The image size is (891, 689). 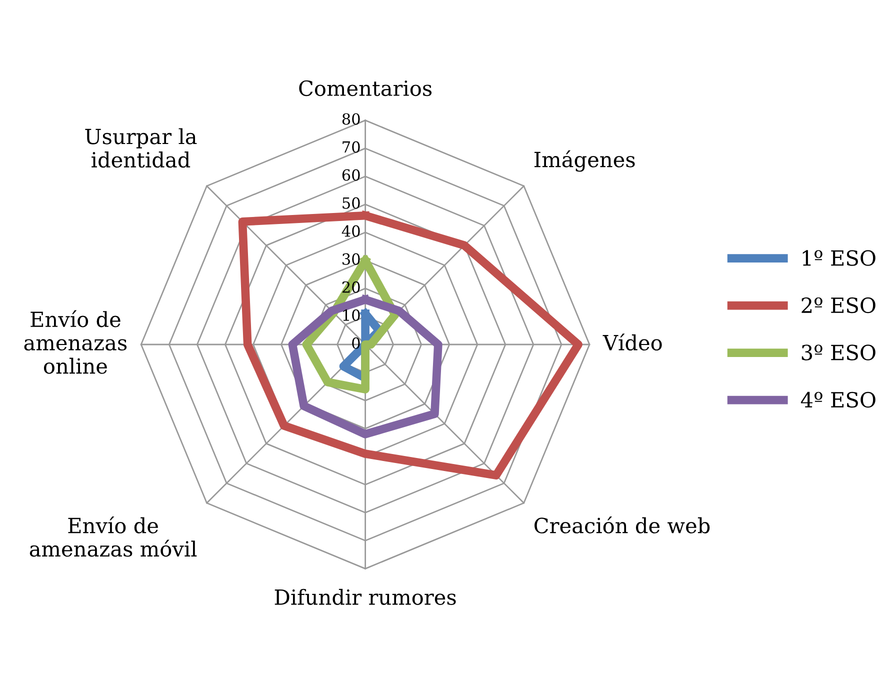 I want to click on legend-label: 1º ESO, so click(x=839, y=258).